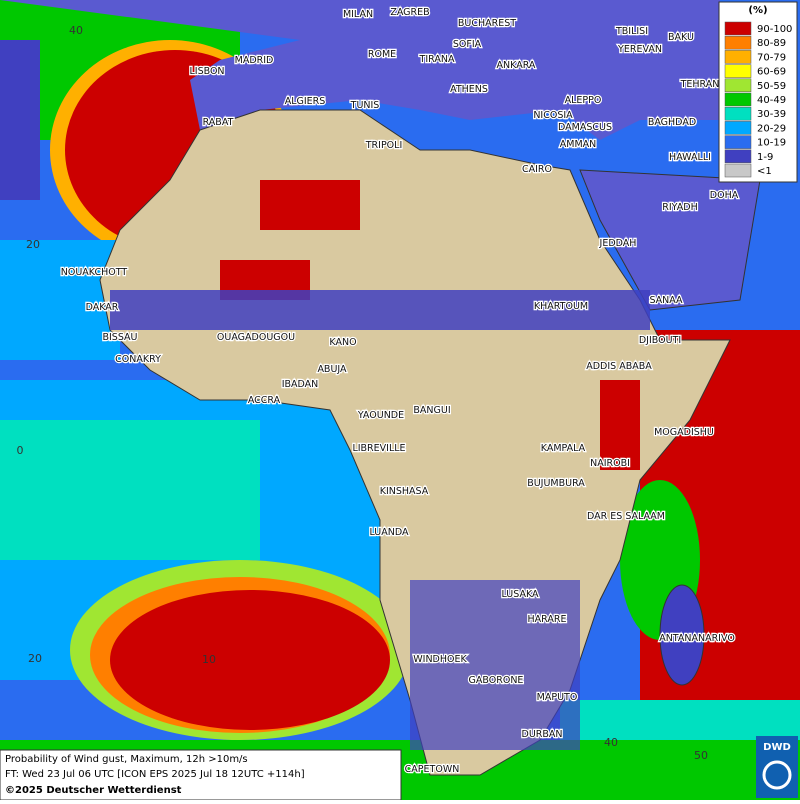 This screenshot has height=804, width=800. Describe the element at coordinates (777, 747) in the screenshot. I see `logo-text: DWD` at that location.